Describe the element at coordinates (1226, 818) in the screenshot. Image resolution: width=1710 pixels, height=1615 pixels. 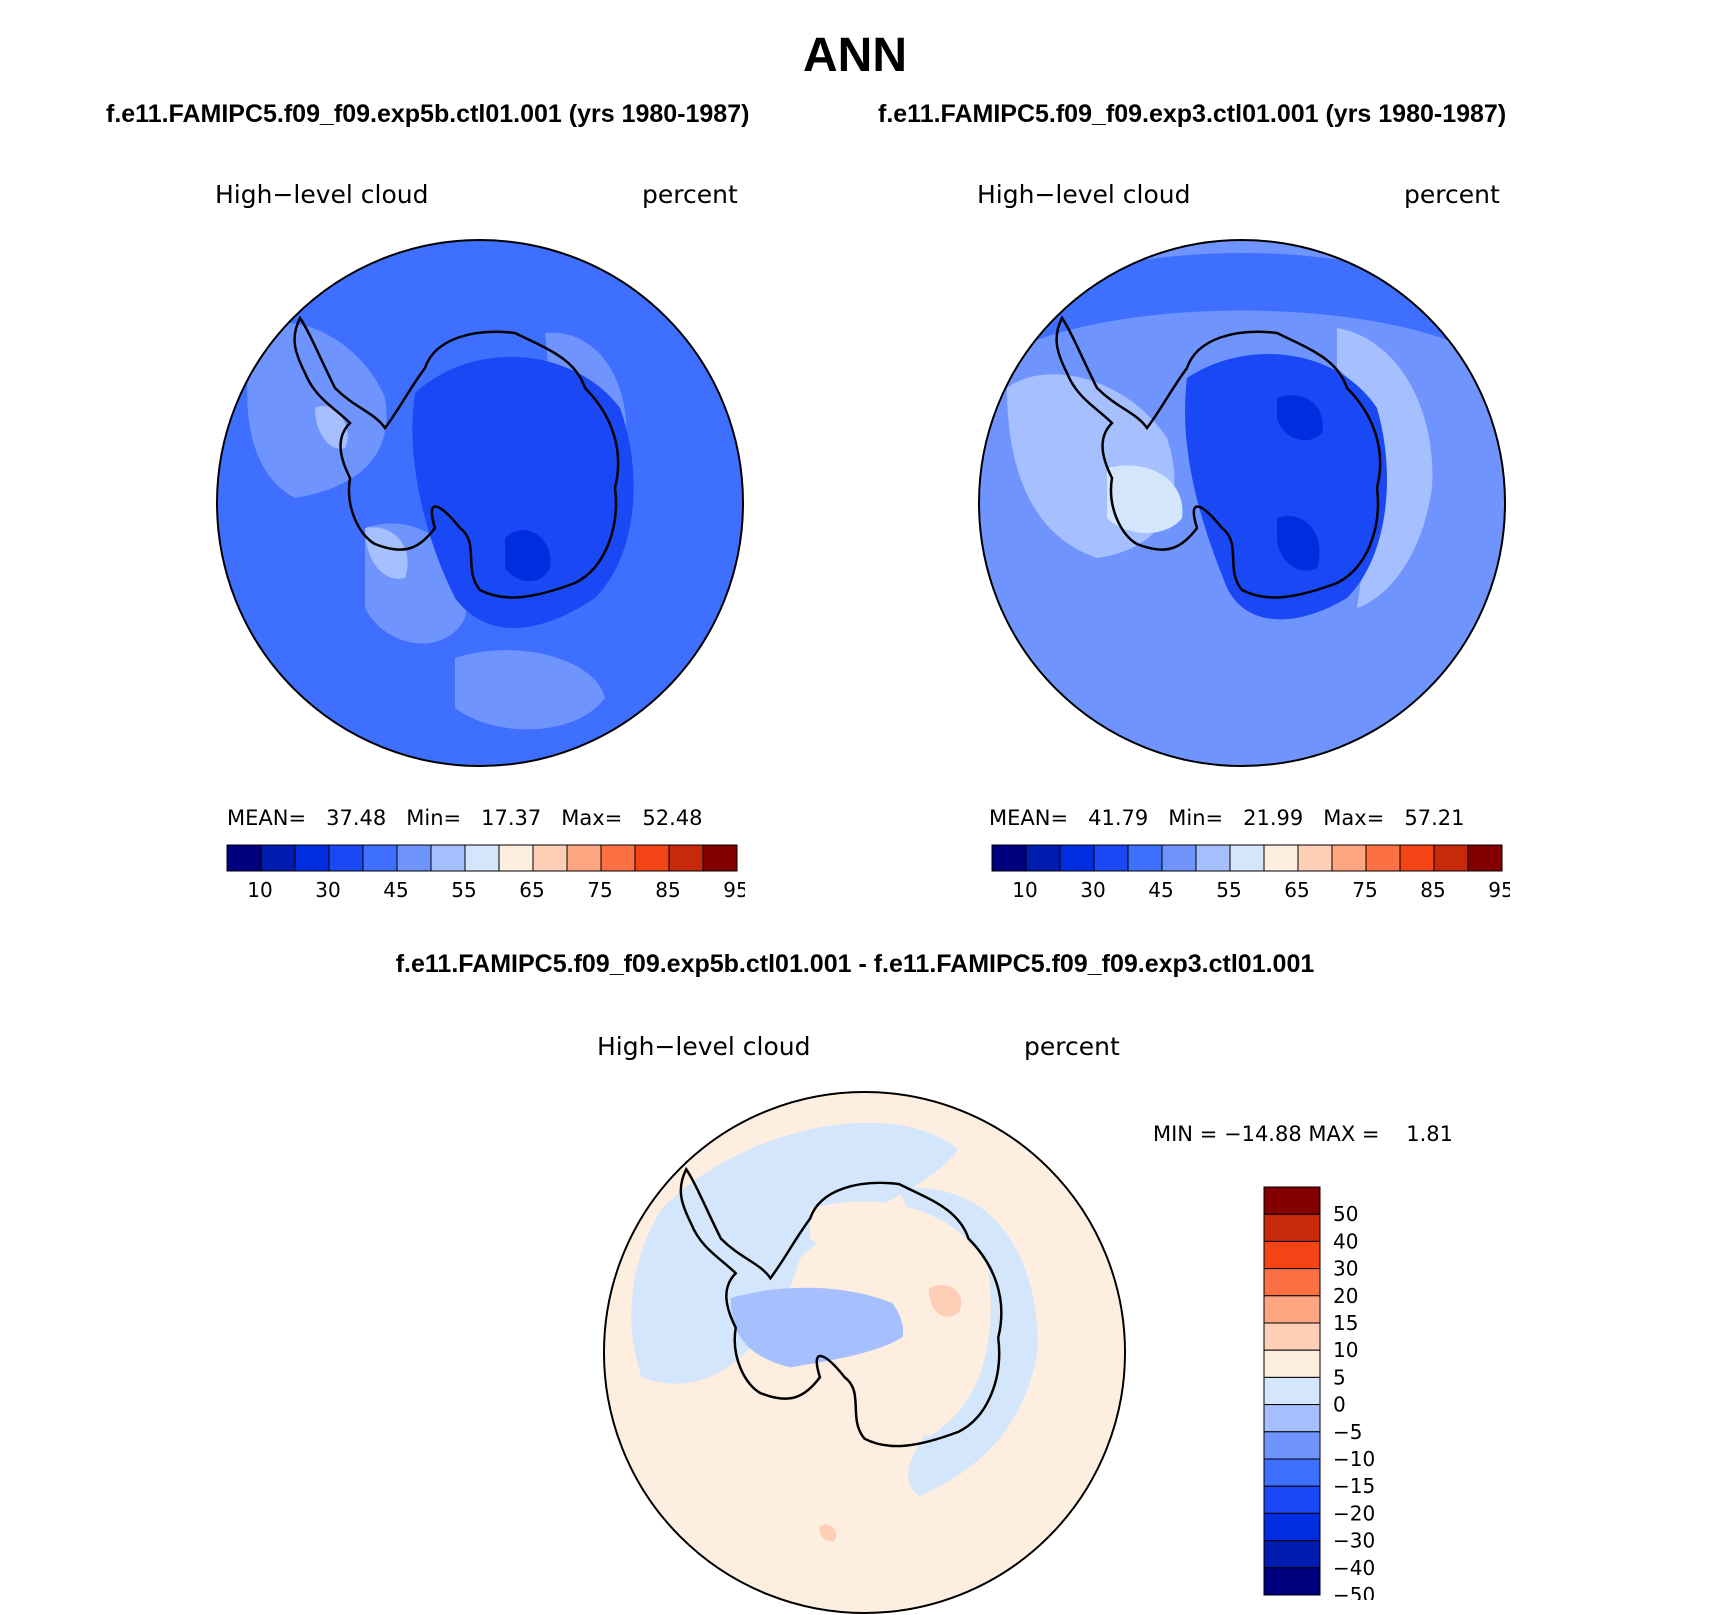
I see `panel2-stats: MEAN= 41.79 Min= 21.99 Max= 57.21` at that location.